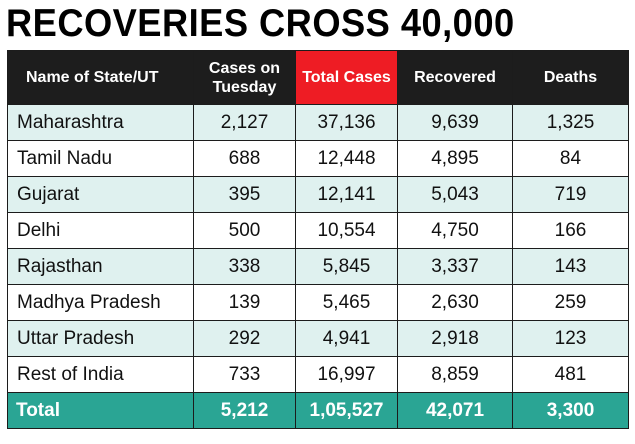 The image size is (635, 444). I want to click on total-cases-cell: 5,845, so click(346, 266).